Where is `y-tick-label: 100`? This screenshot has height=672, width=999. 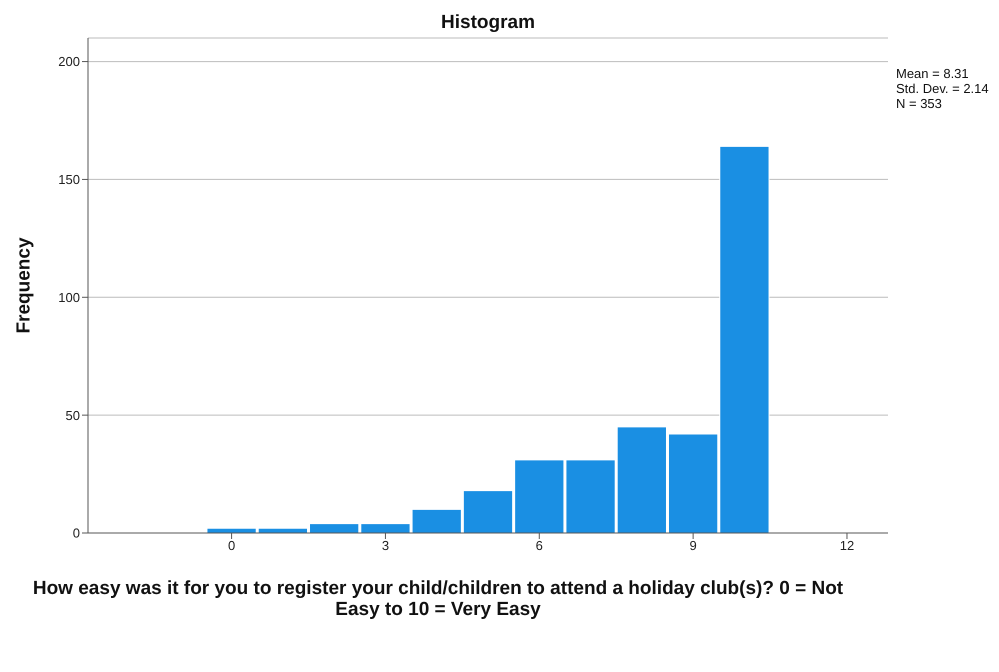 y-tick-label: 100 is located at coordinates (69, 297).